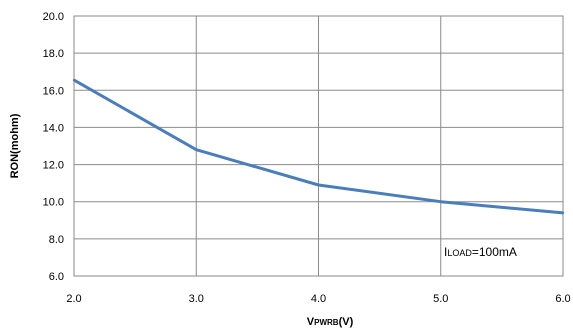  Describe the element at coordinates (56, 240) in the screenshot. I see `y-tick-label: 8.0` at that location.